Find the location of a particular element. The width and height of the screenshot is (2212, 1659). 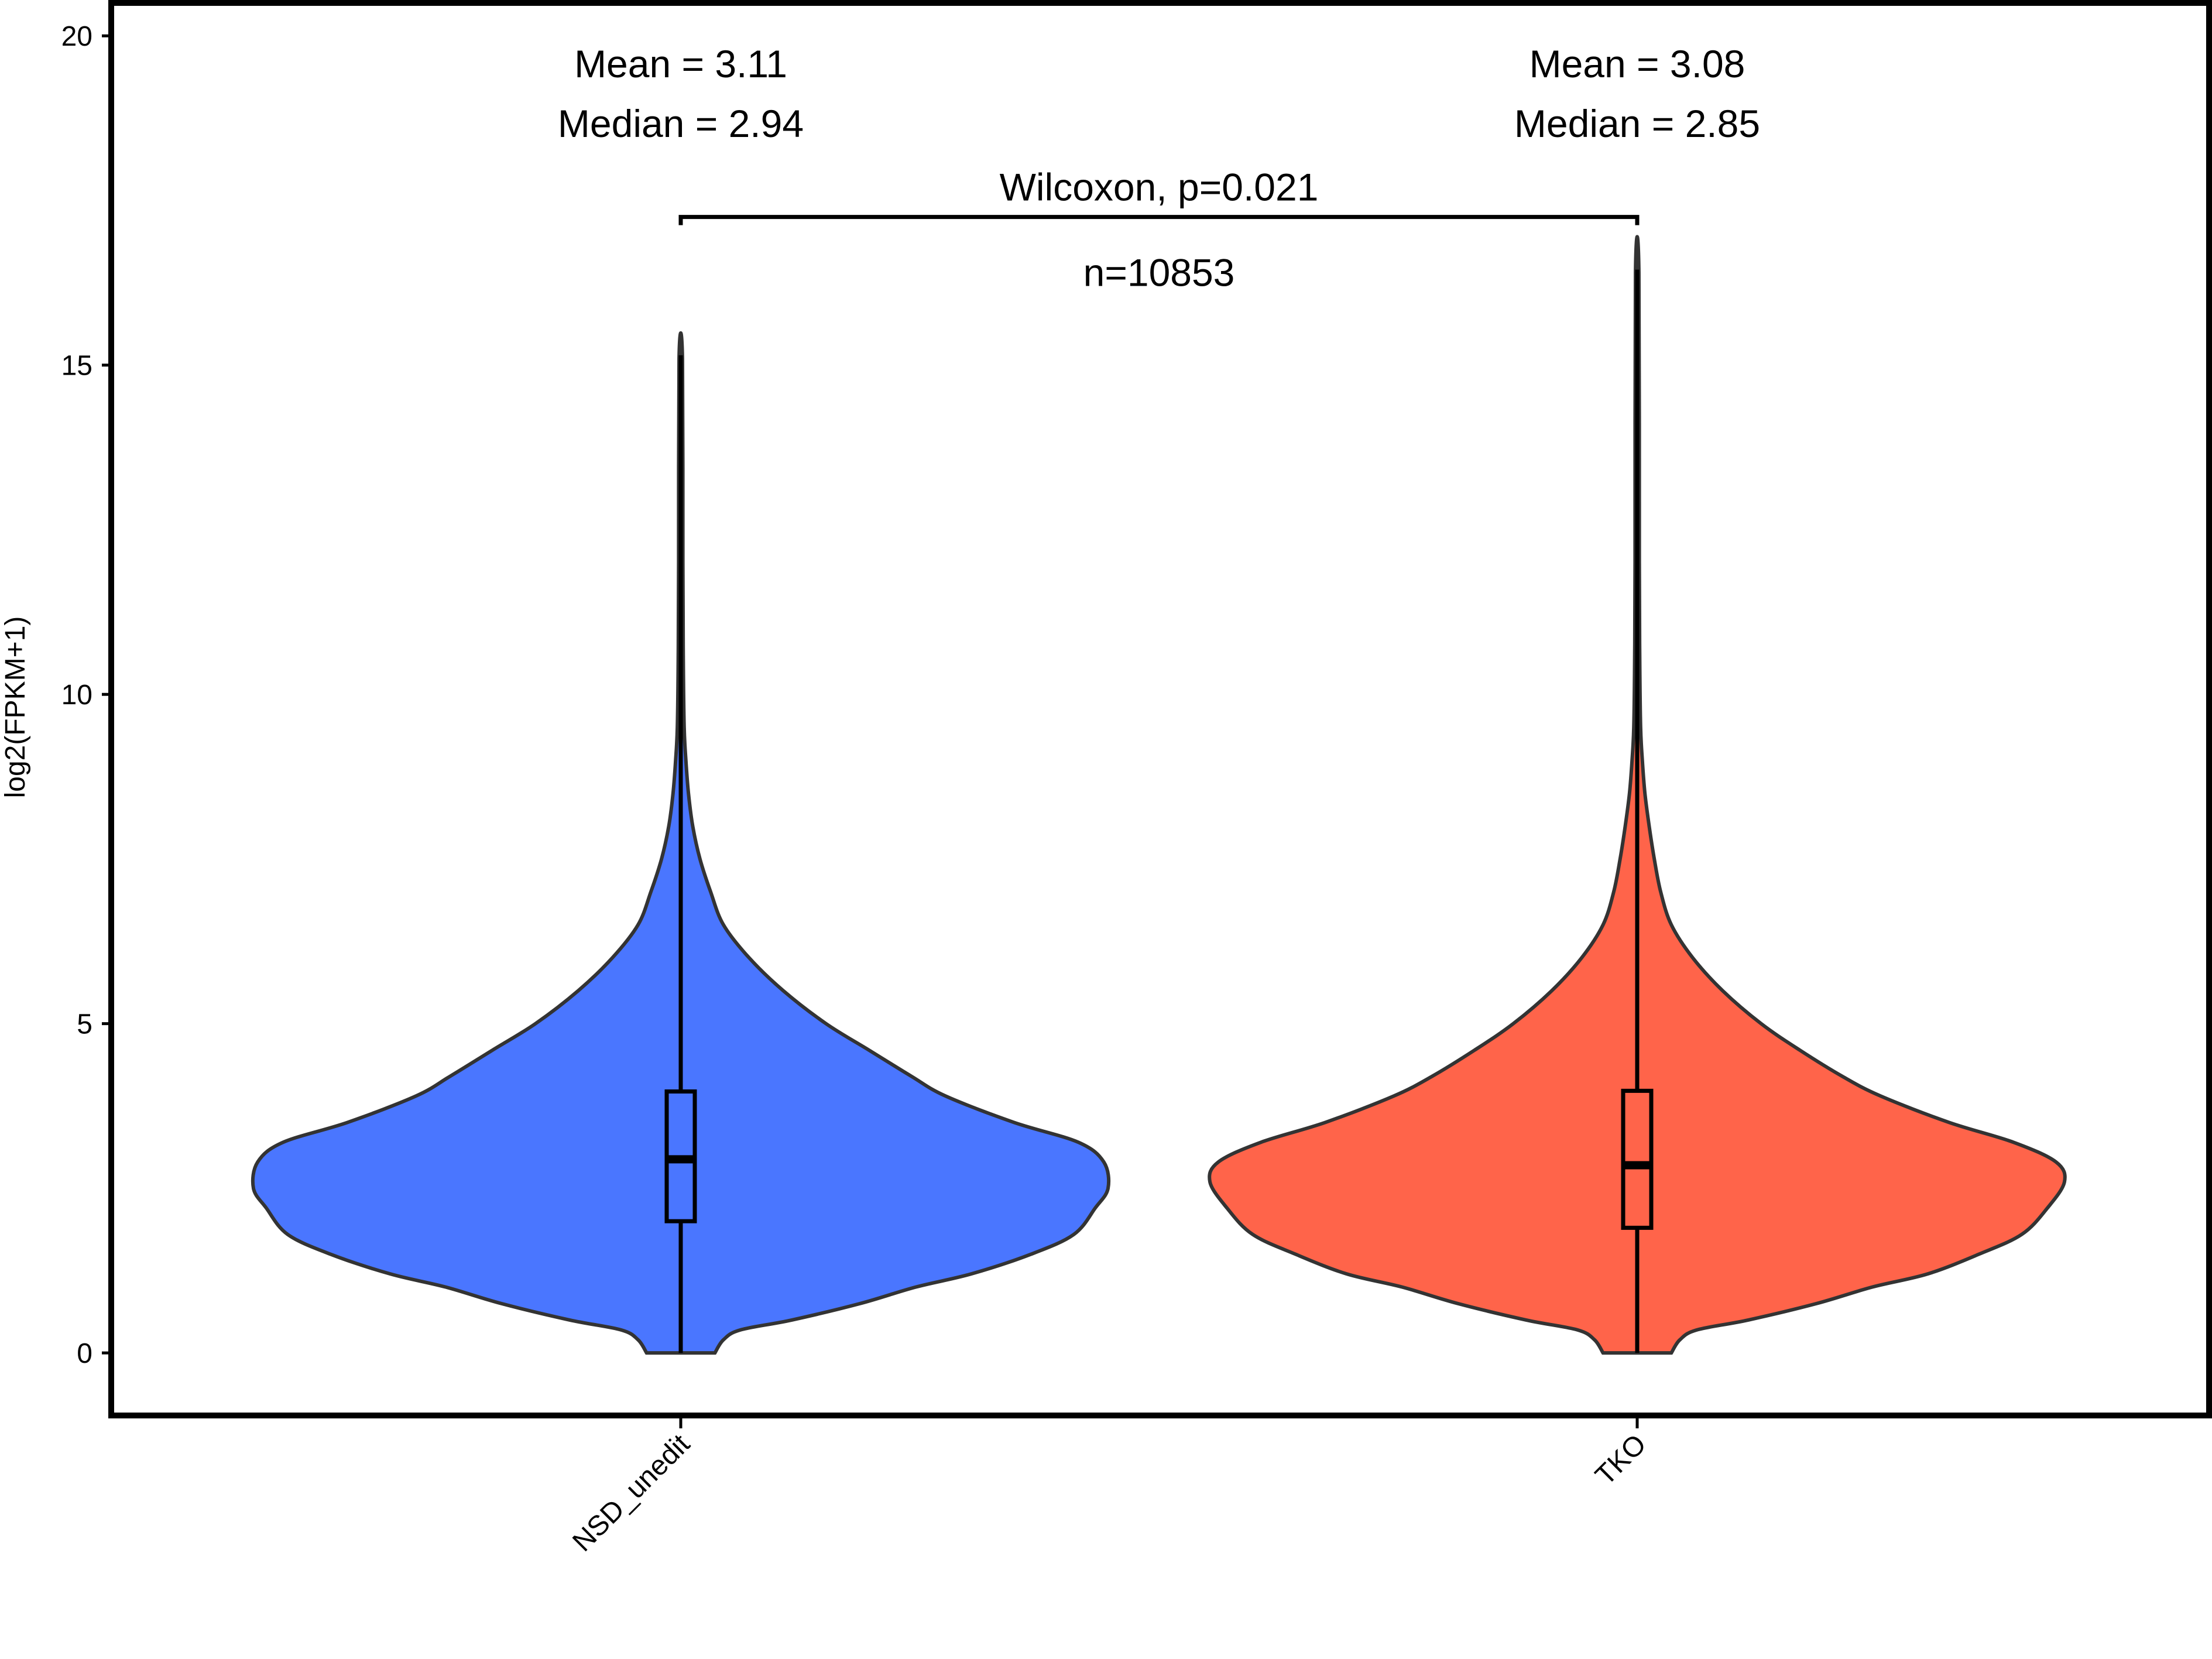

y-tick-label: 10 is located at coordinates (76, 695).